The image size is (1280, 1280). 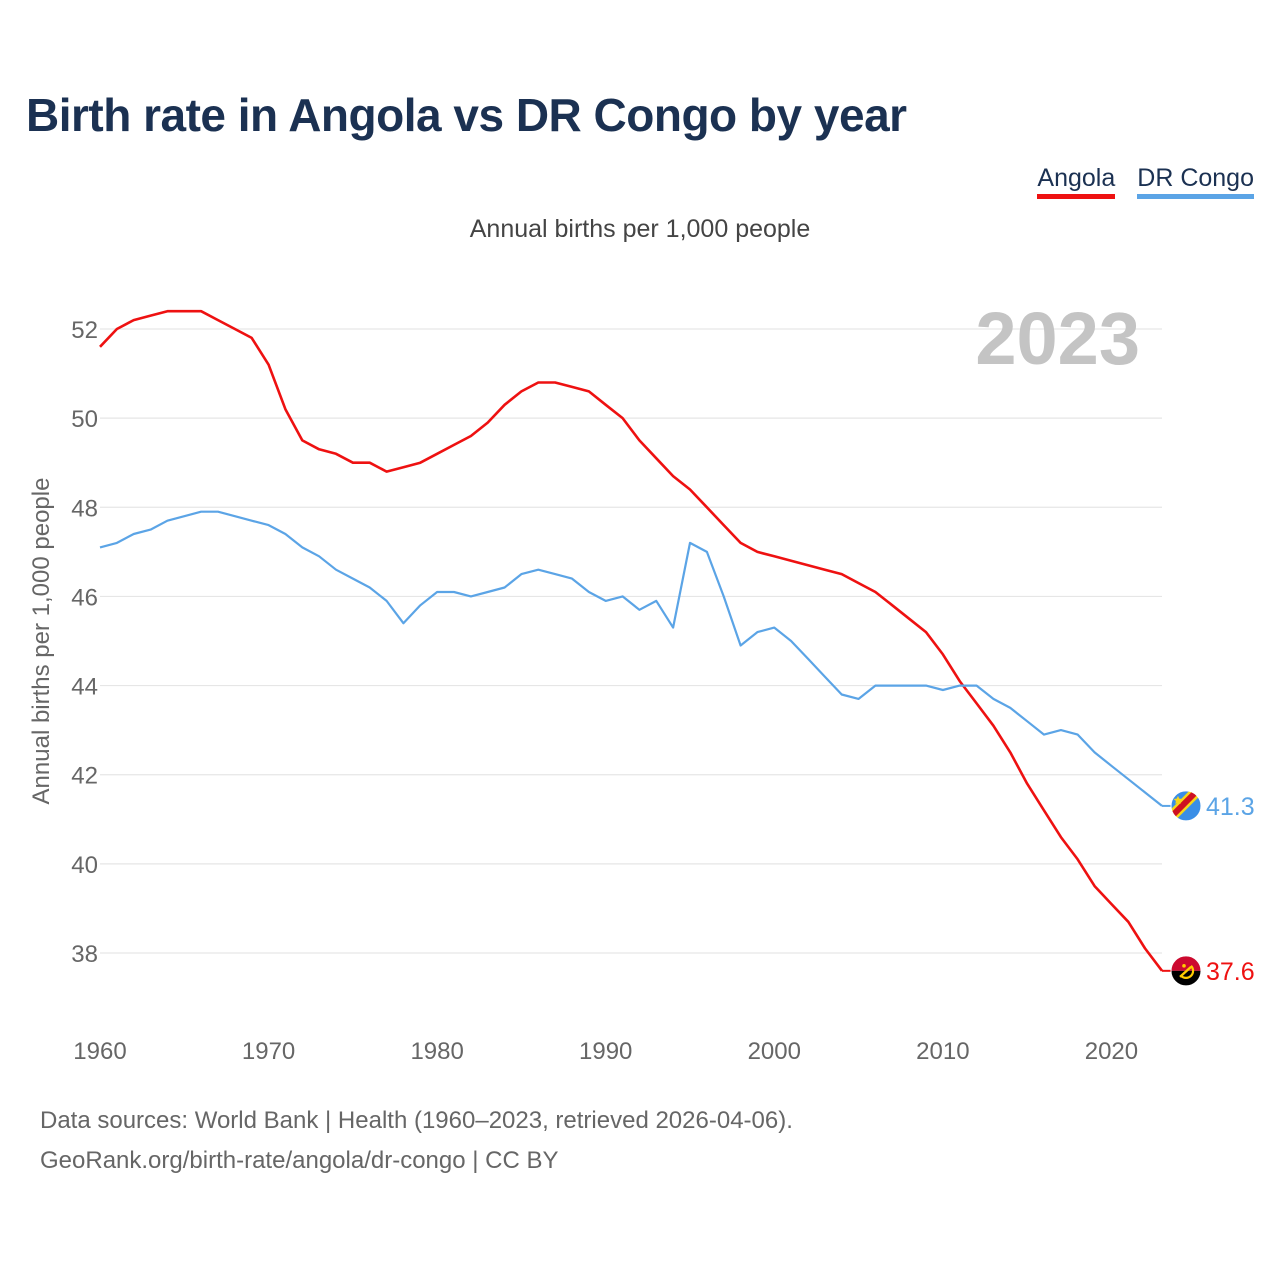 I want to click on y-tick-label: 44, so click(x=84, y=687).